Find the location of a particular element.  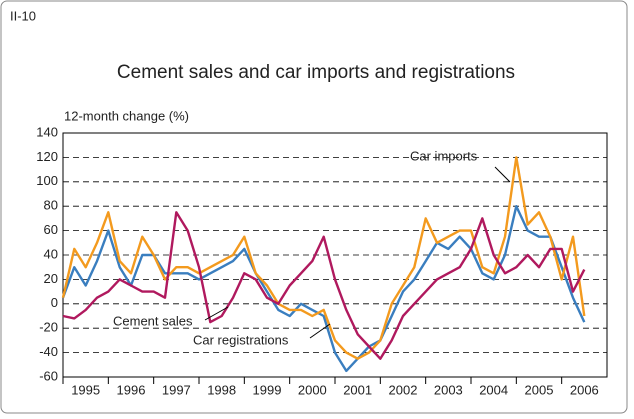

annotation: Car imports is located at coordinates (444, 155).